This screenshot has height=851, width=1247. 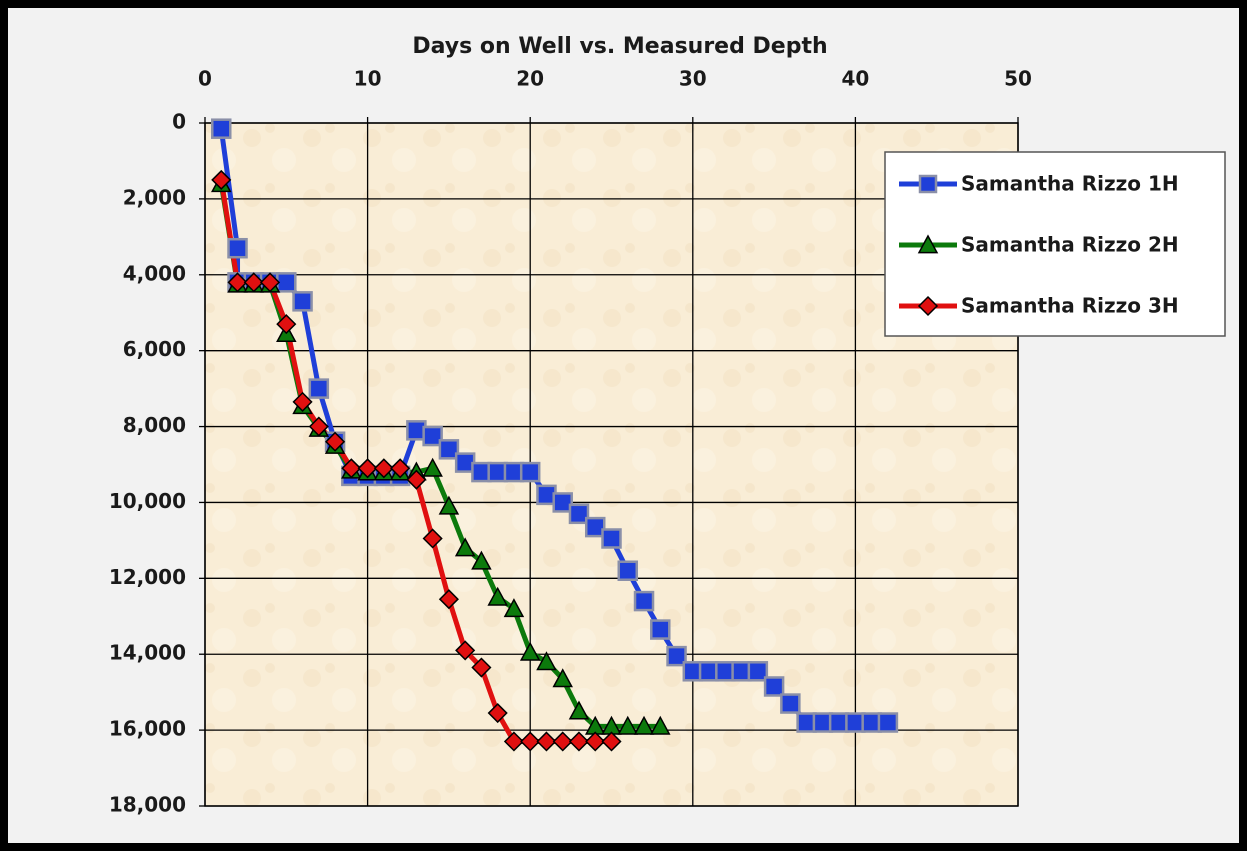 I want to click on y-tick-label: 4,000, so click(x=154, y=273).